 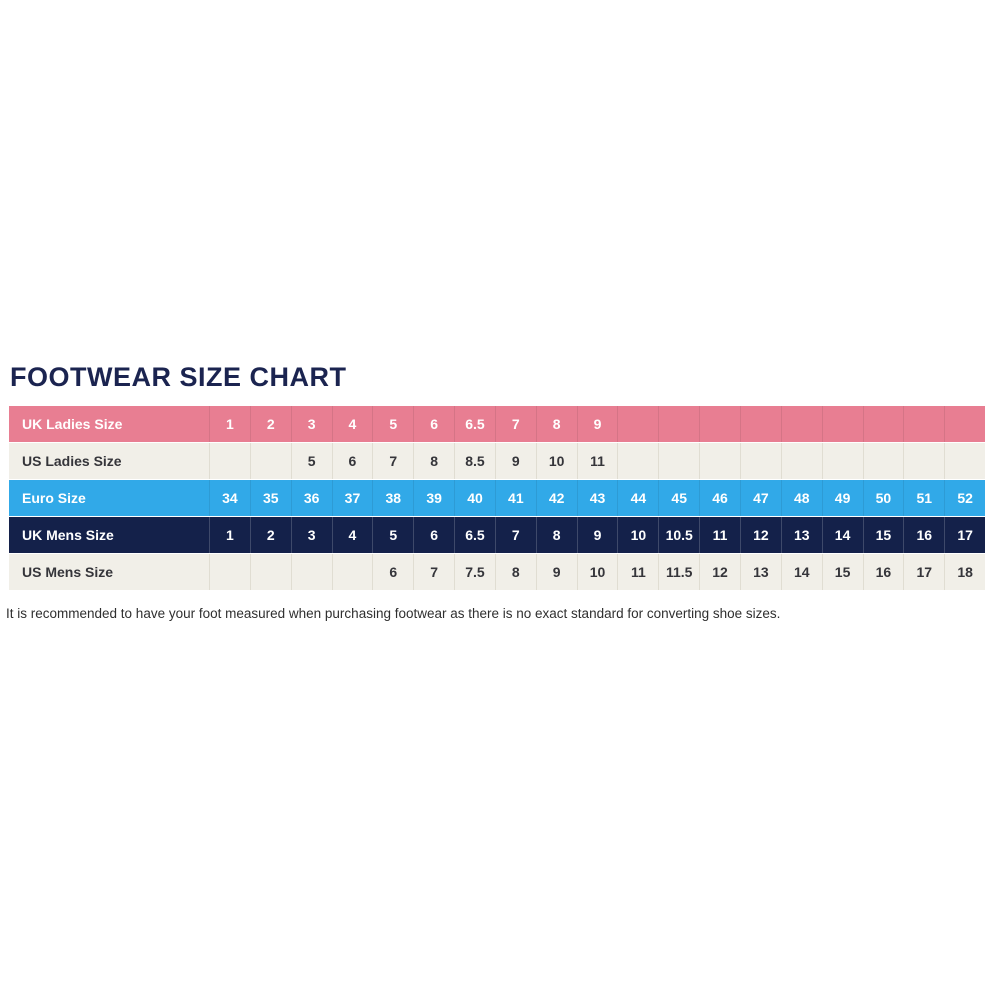 I want to click on size-cell: 39, so click(x=433, y=498).